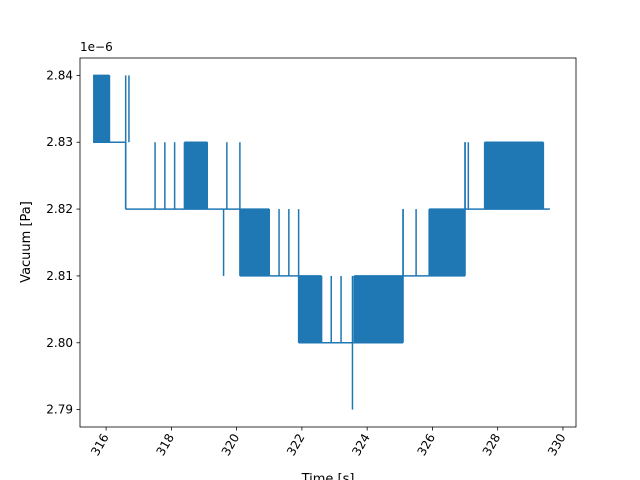  Describe the element at coordinates (59, 410) in the screenshot. I see `y-tick-label: 2.79` at that location.